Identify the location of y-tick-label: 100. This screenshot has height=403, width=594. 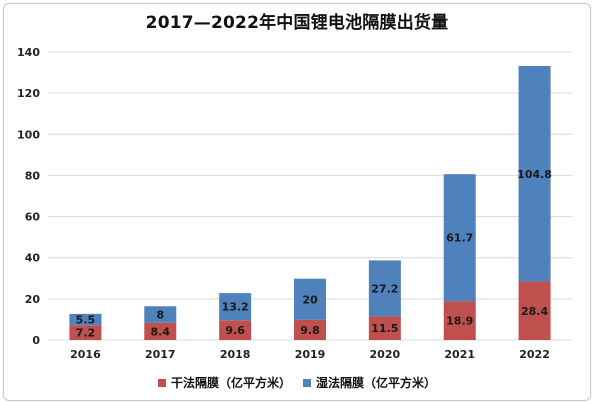
(28, 134).